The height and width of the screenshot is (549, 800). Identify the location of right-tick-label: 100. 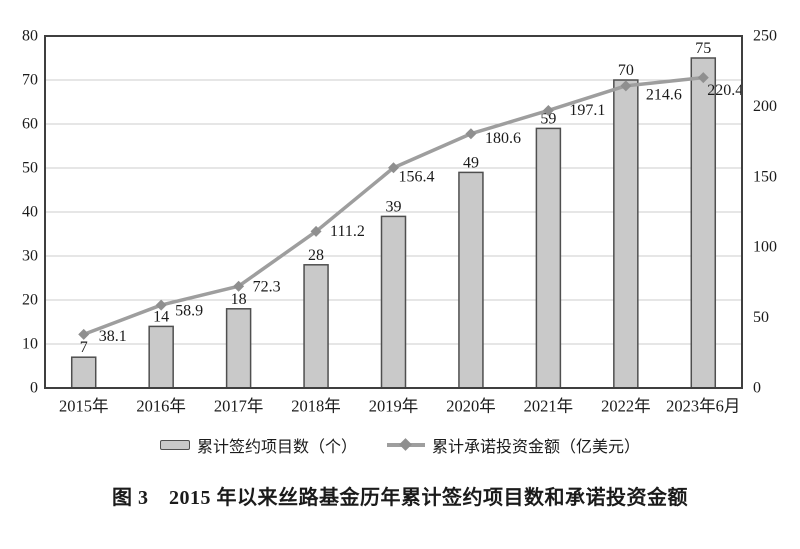
(765, 247).